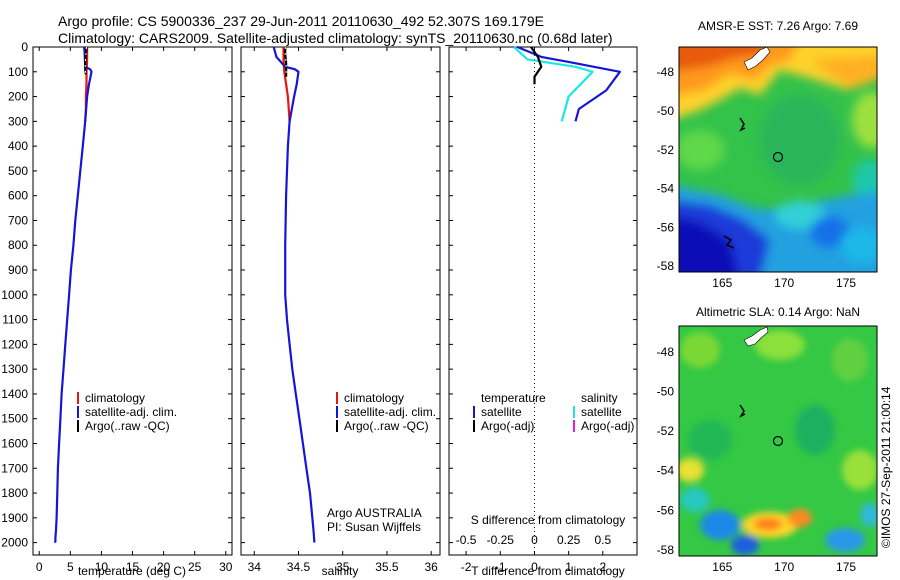 The width and height of the screenshot is (900, 580). Describe the element at coordinates (14, 518) in the screenshot. I see `y-tick-label: 1900` at that location.